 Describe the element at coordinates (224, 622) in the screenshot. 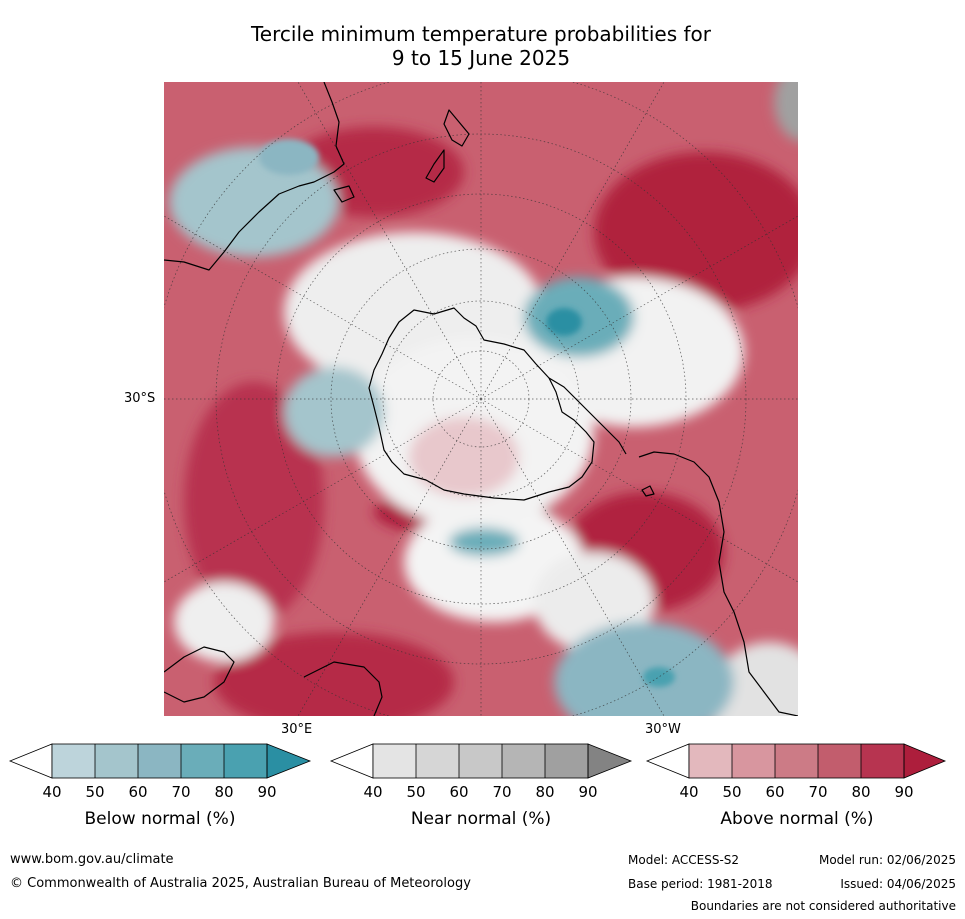

I see `near-field-sw` at that location.